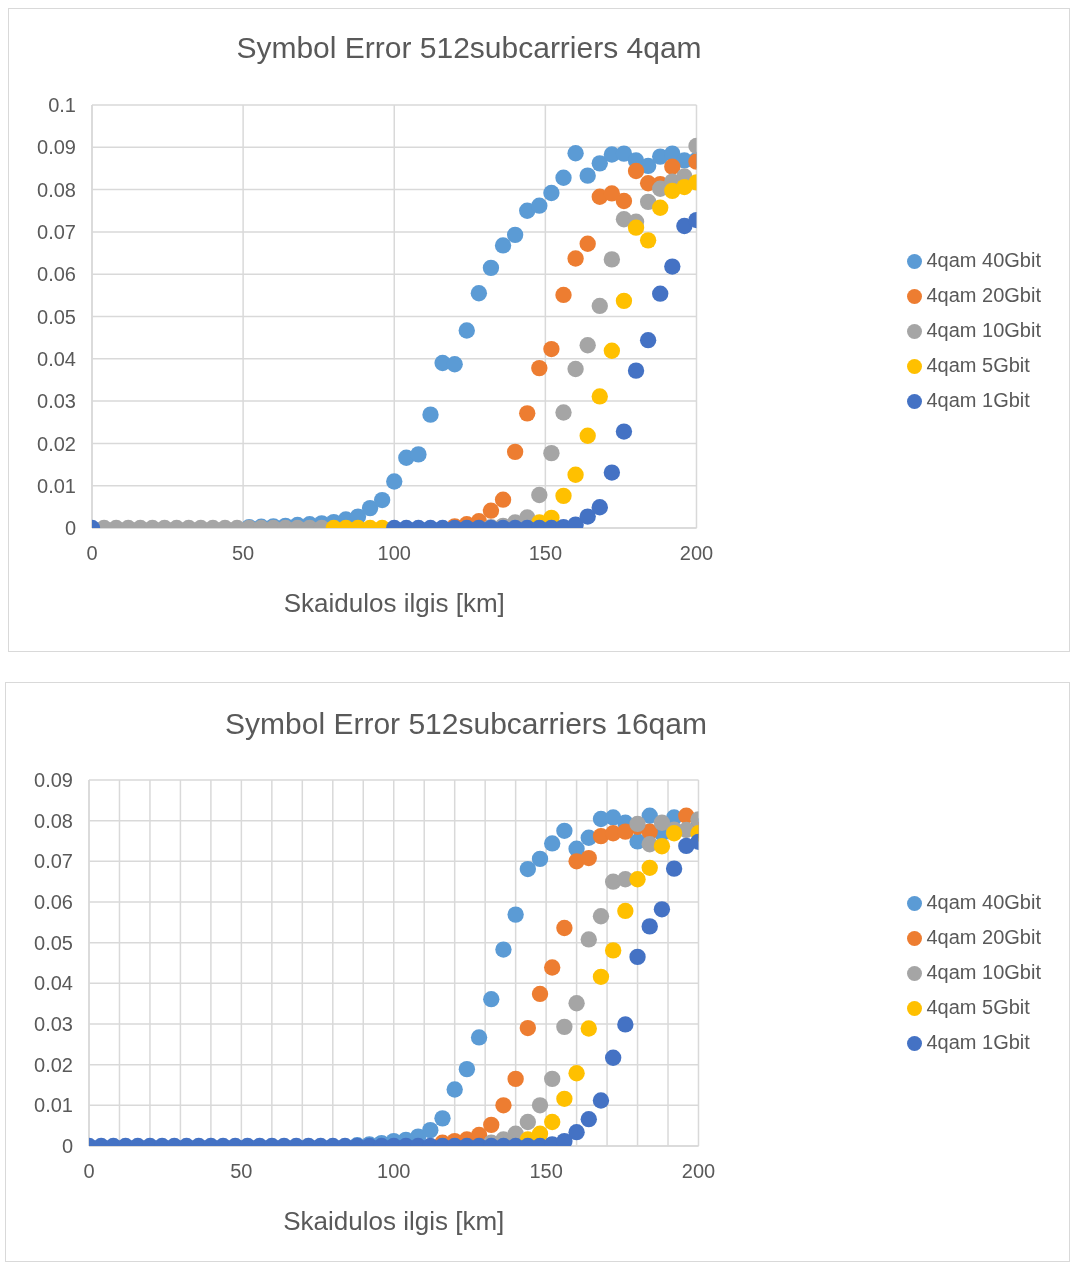 This screenshot has height=1265, width=1070. Describe the element at coordinates (983, 259) in the screenshot. I see `legend-label: 4qam 40Gbit` at that location.